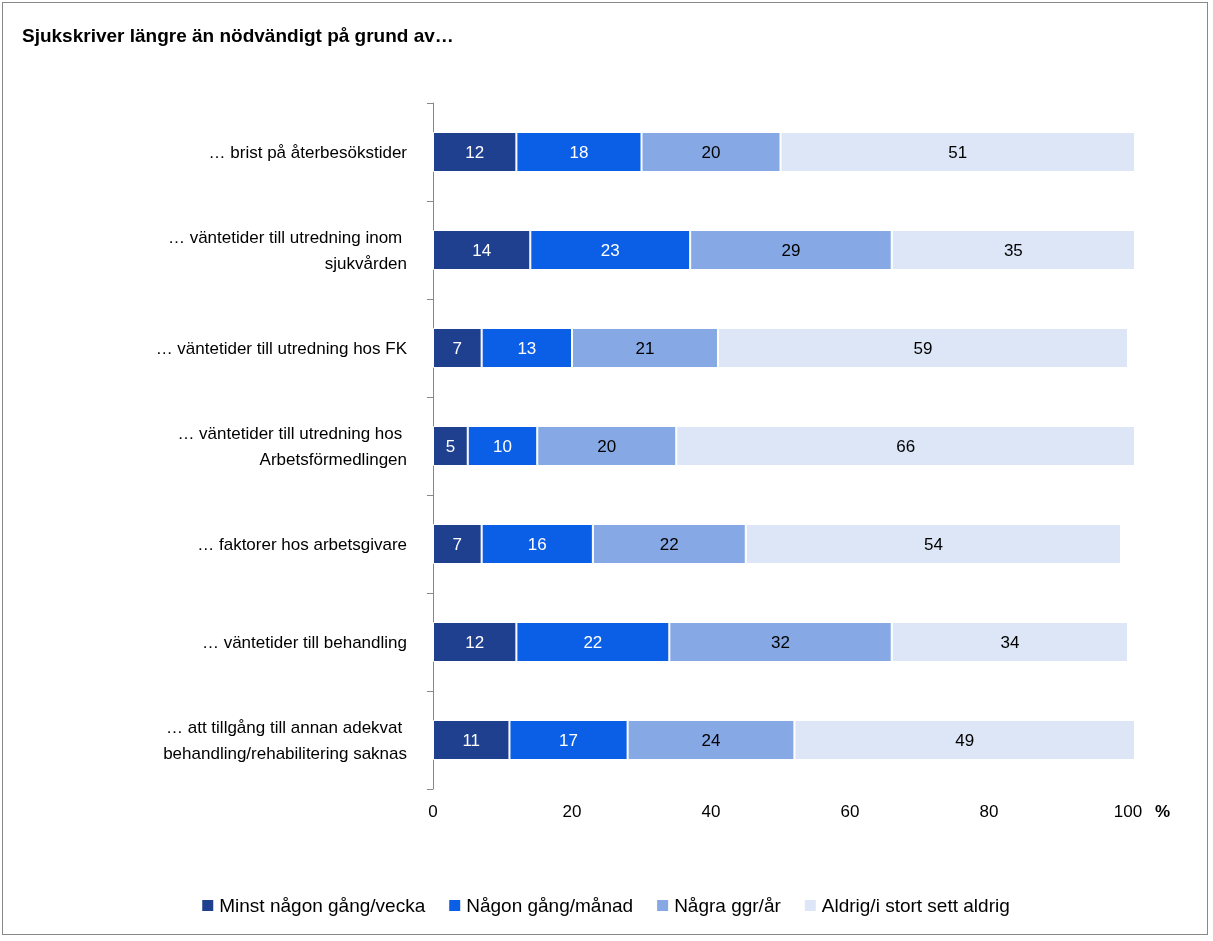 This screenshot has height=941, width=1213. What do you see at coordinates (711, 811) in the screenshot?
I see `x-tick-label: 40` at bounding box center [711, 811].